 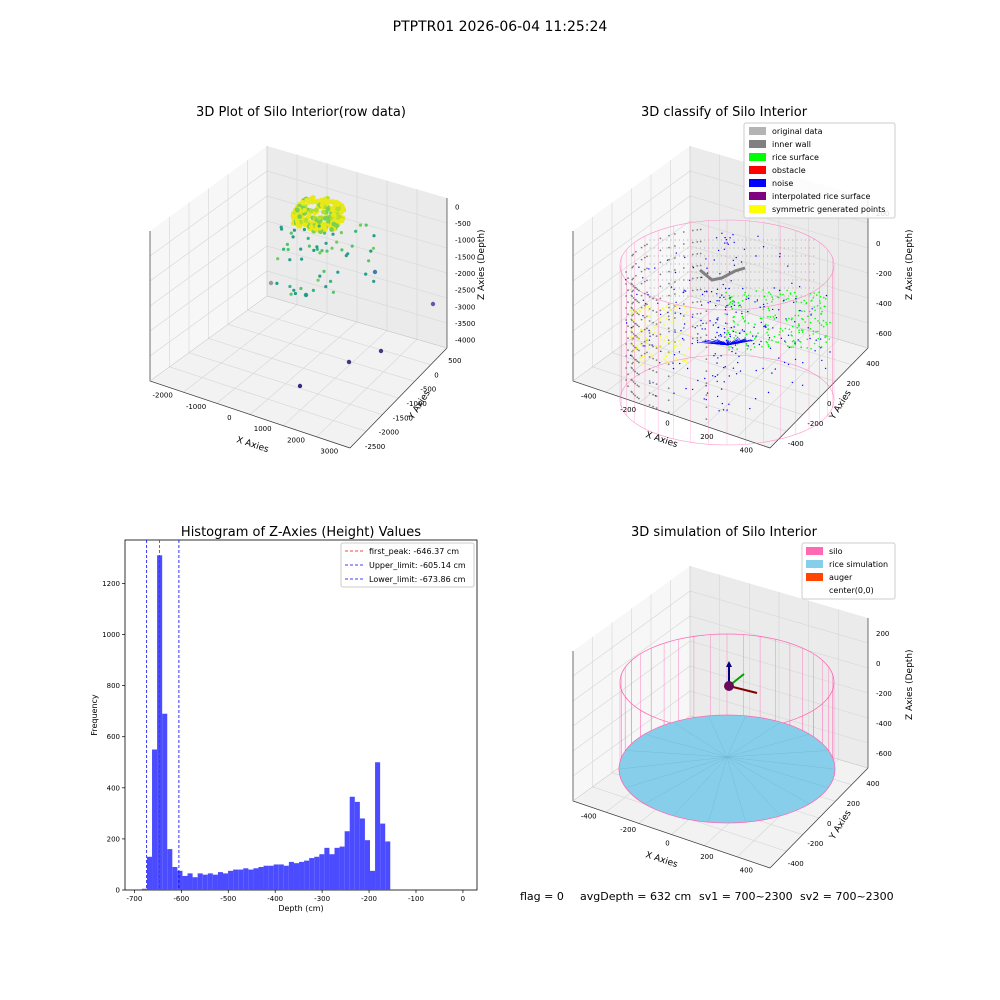 I want to click on p2-marks, so click(x=727, y=332).